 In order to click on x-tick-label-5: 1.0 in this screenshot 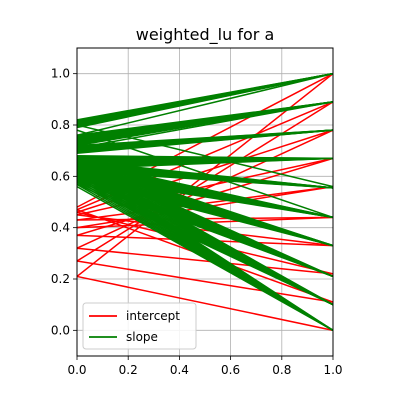, I will do `click(332, 370)`.